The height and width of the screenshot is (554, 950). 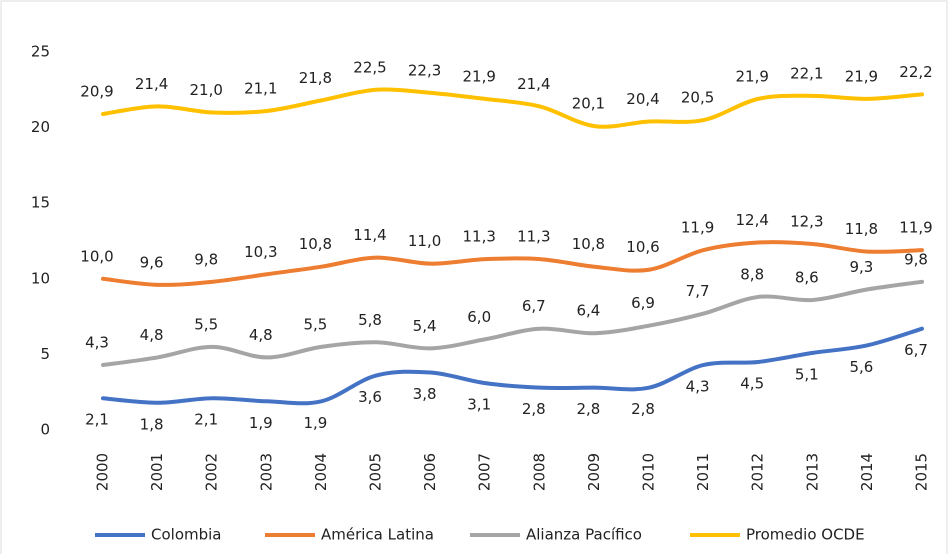 What do you see at coordinates (649, 472) in the screenshot?
I see `x-tick-label: 2010` at bounding box center [649, 472].